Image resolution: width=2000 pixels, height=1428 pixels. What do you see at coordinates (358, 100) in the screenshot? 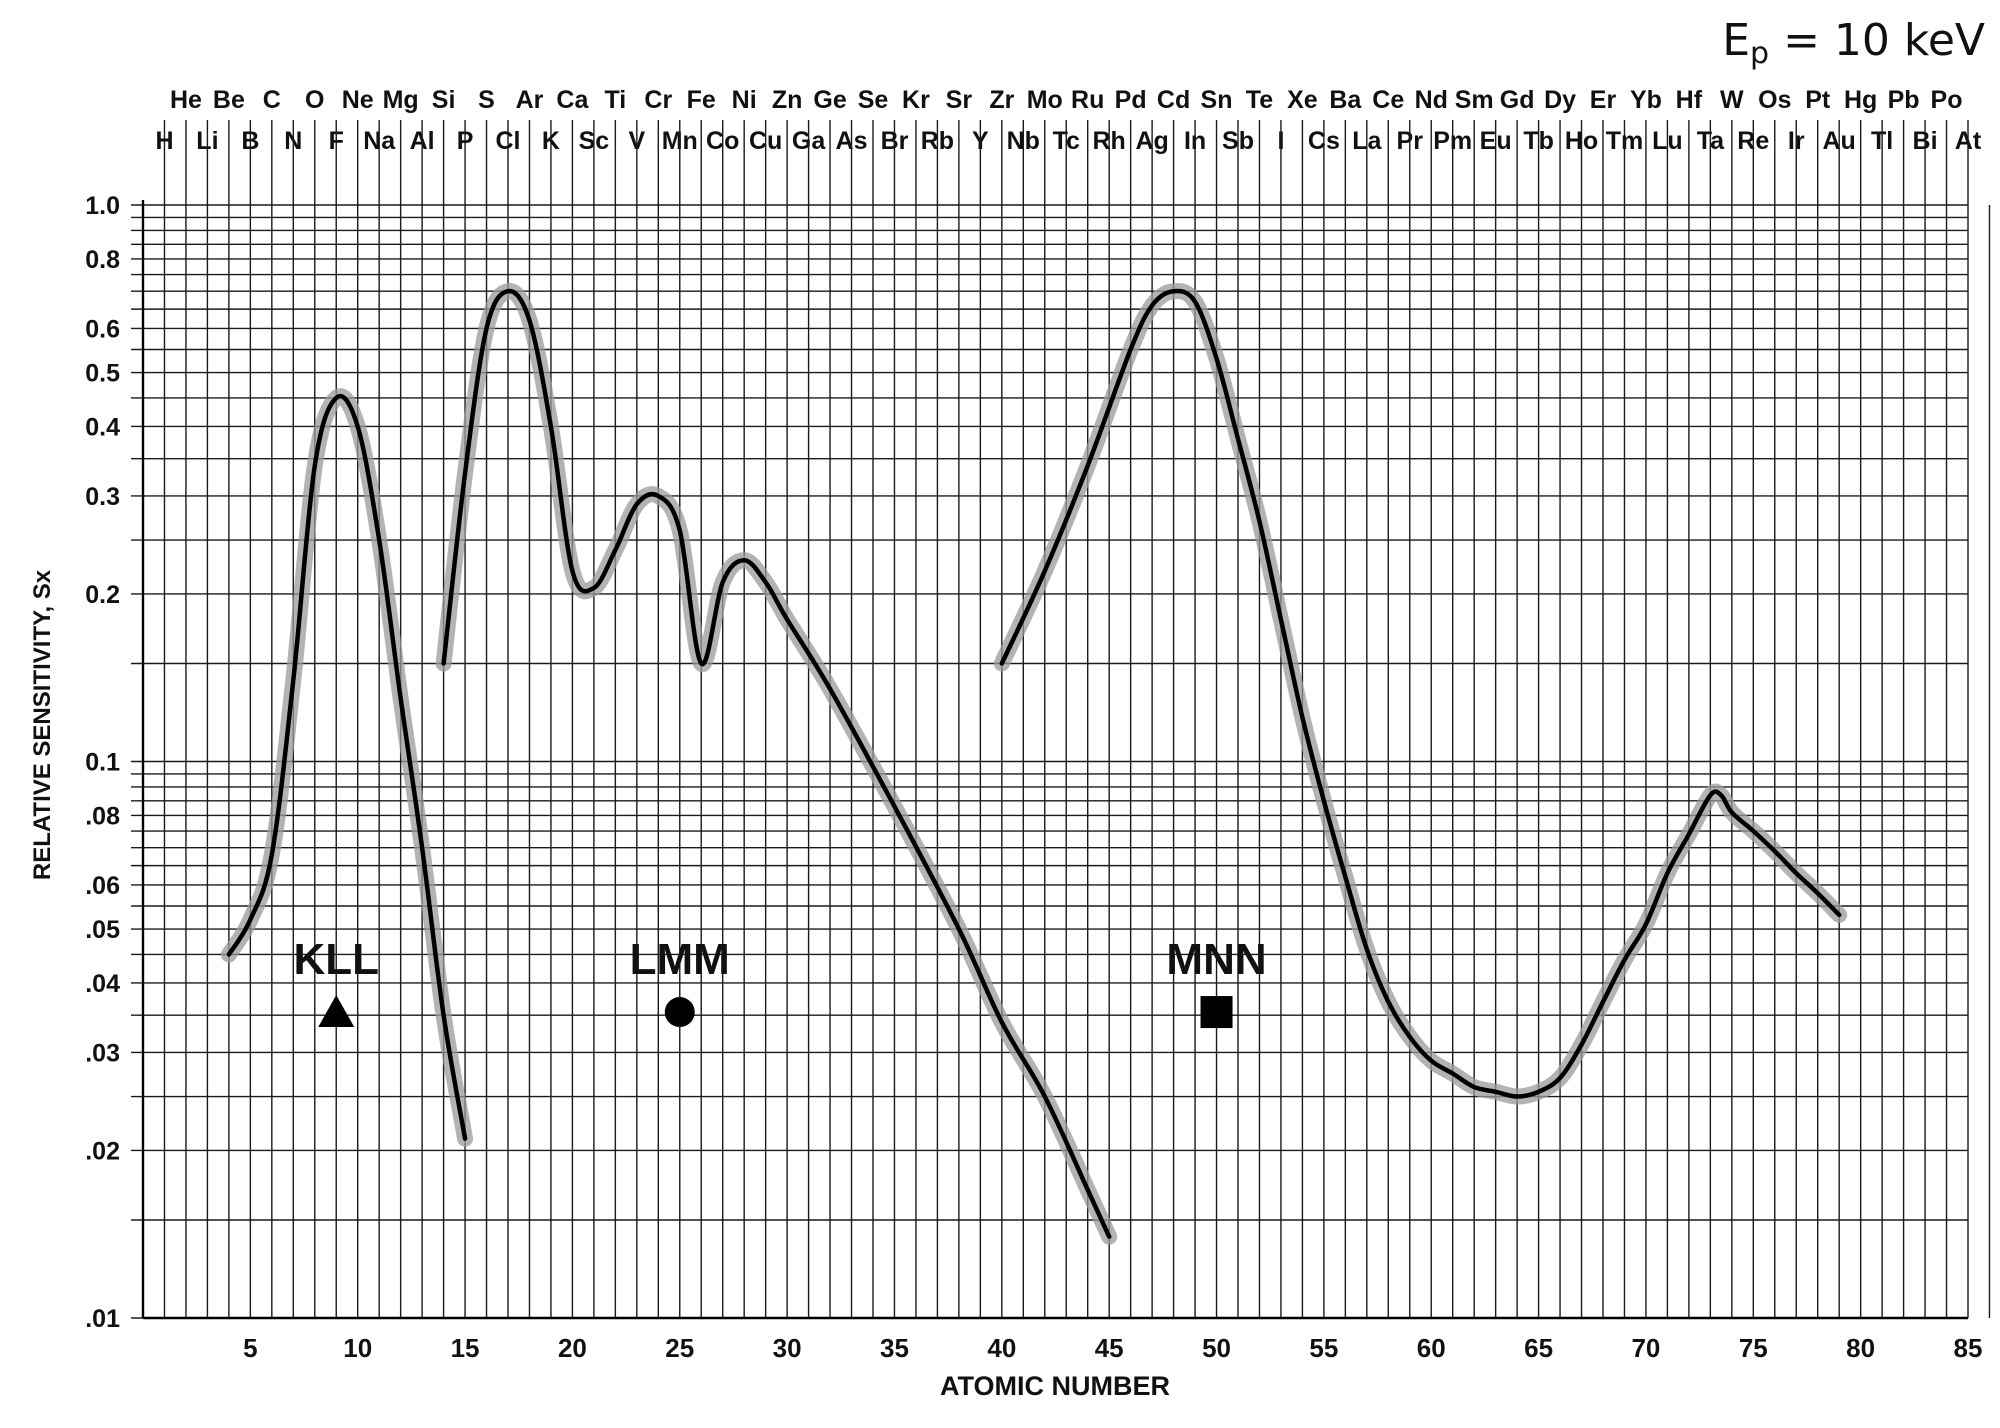
I see `element-symbol: Ne` at bounding box center [358, 100].